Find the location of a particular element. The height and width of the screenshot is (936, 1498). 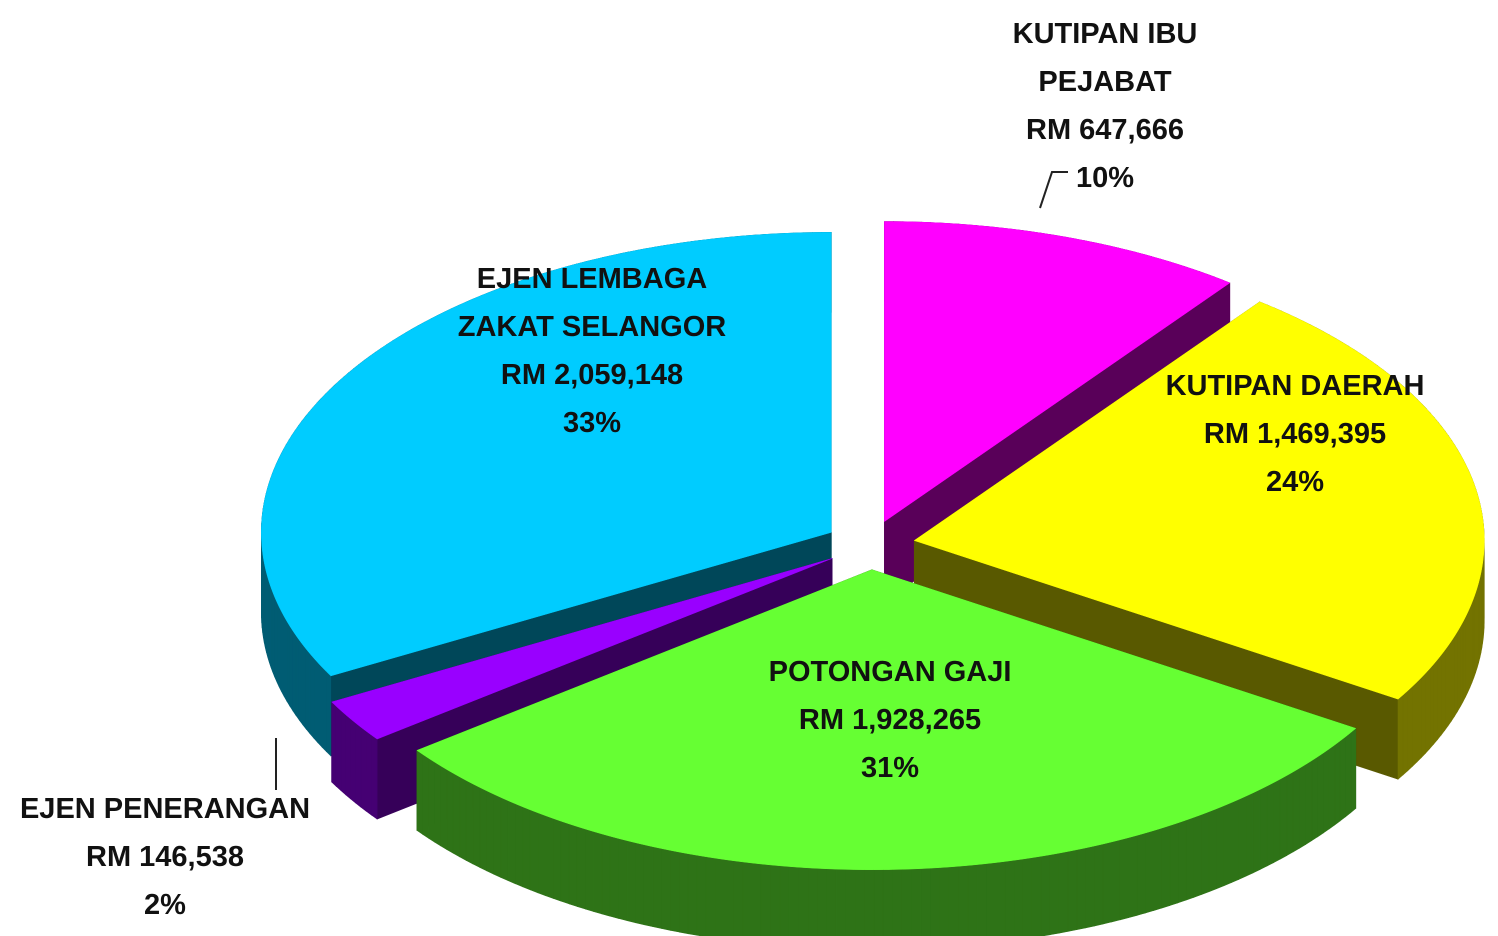

data-label: KUTIPAN IBU PEJABAT RM 647,666 10% is located at coordinates (1105, 106).